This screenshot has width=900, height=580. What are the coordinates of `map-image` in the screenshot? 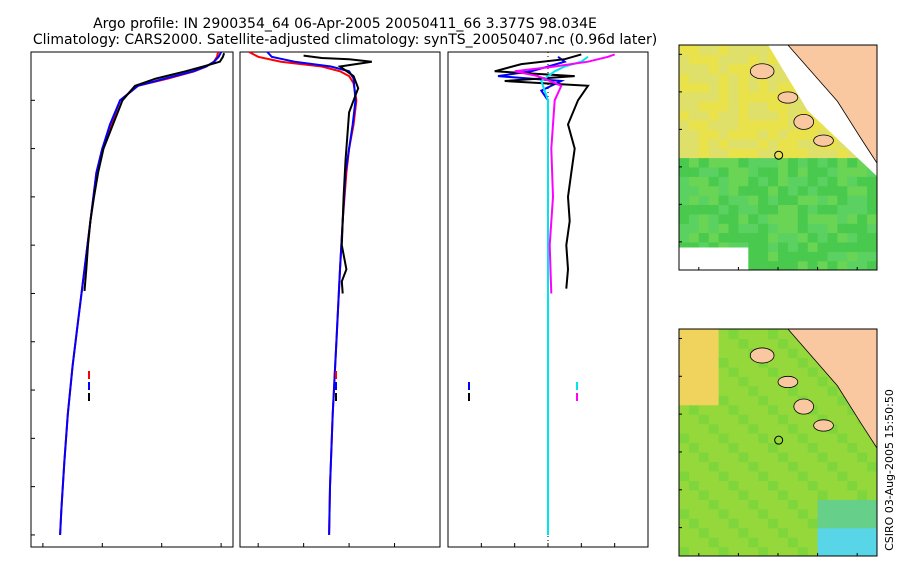 It's located at (778, 442).